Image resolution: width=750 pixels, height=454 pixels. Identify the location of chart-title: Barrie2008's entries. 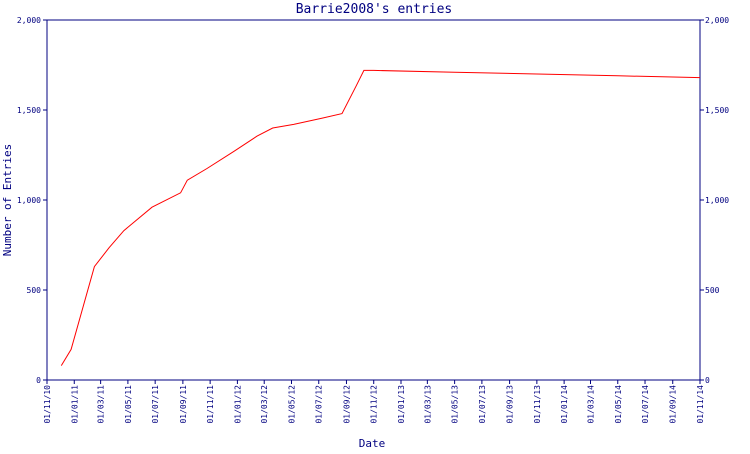
(374, 9).